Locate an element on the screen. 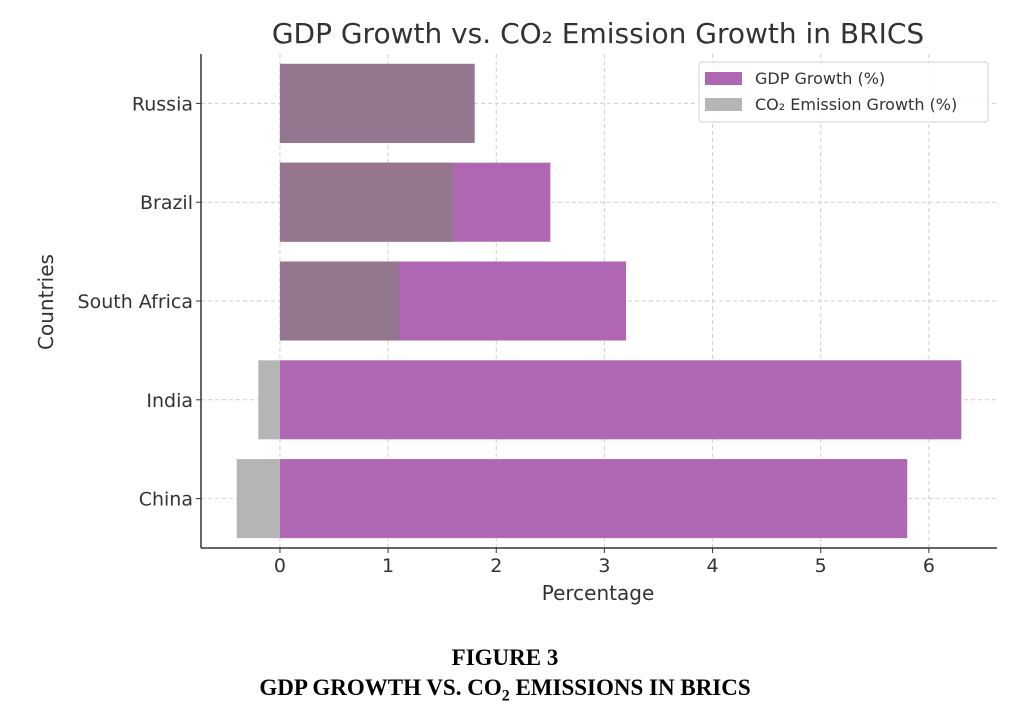 Image resolution: width=1010 pixels, height=713 pixels. legend: GDP Growth (%) CO₂ Emission Growth (%) is located at coordinates (843, 92).